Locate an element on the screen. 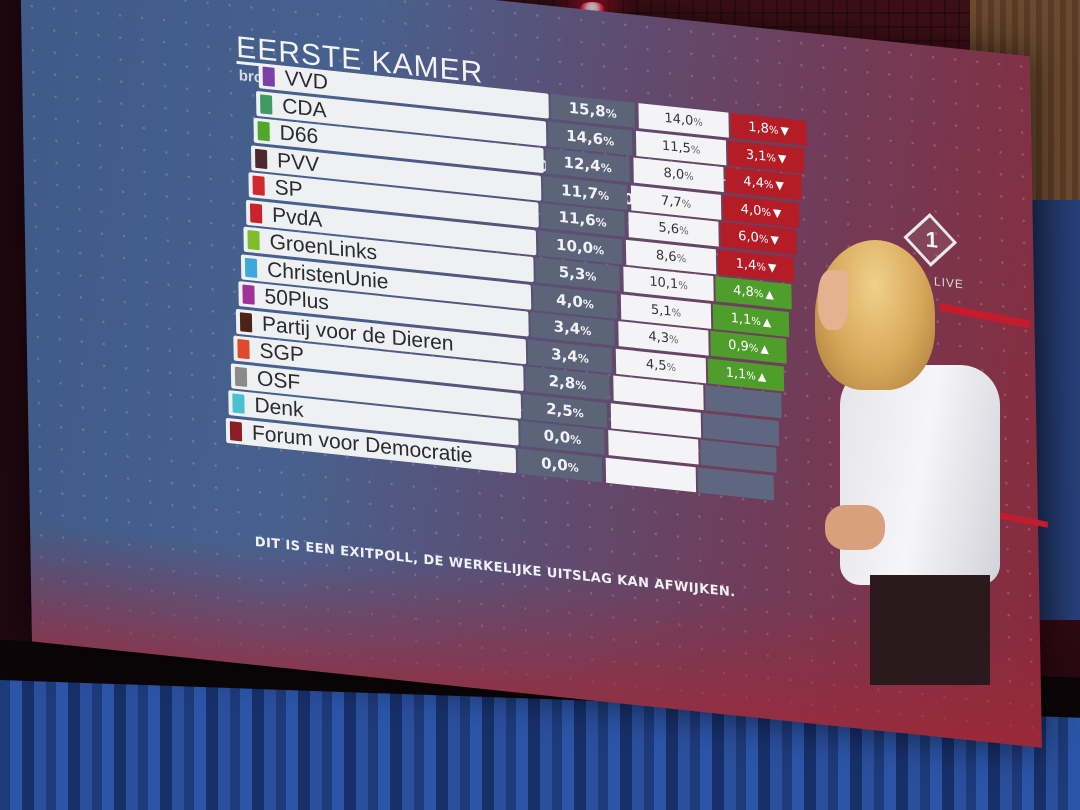 This screenshot has height=810, width=1080. party-name: PvdA is located at coordinates (297, 217).